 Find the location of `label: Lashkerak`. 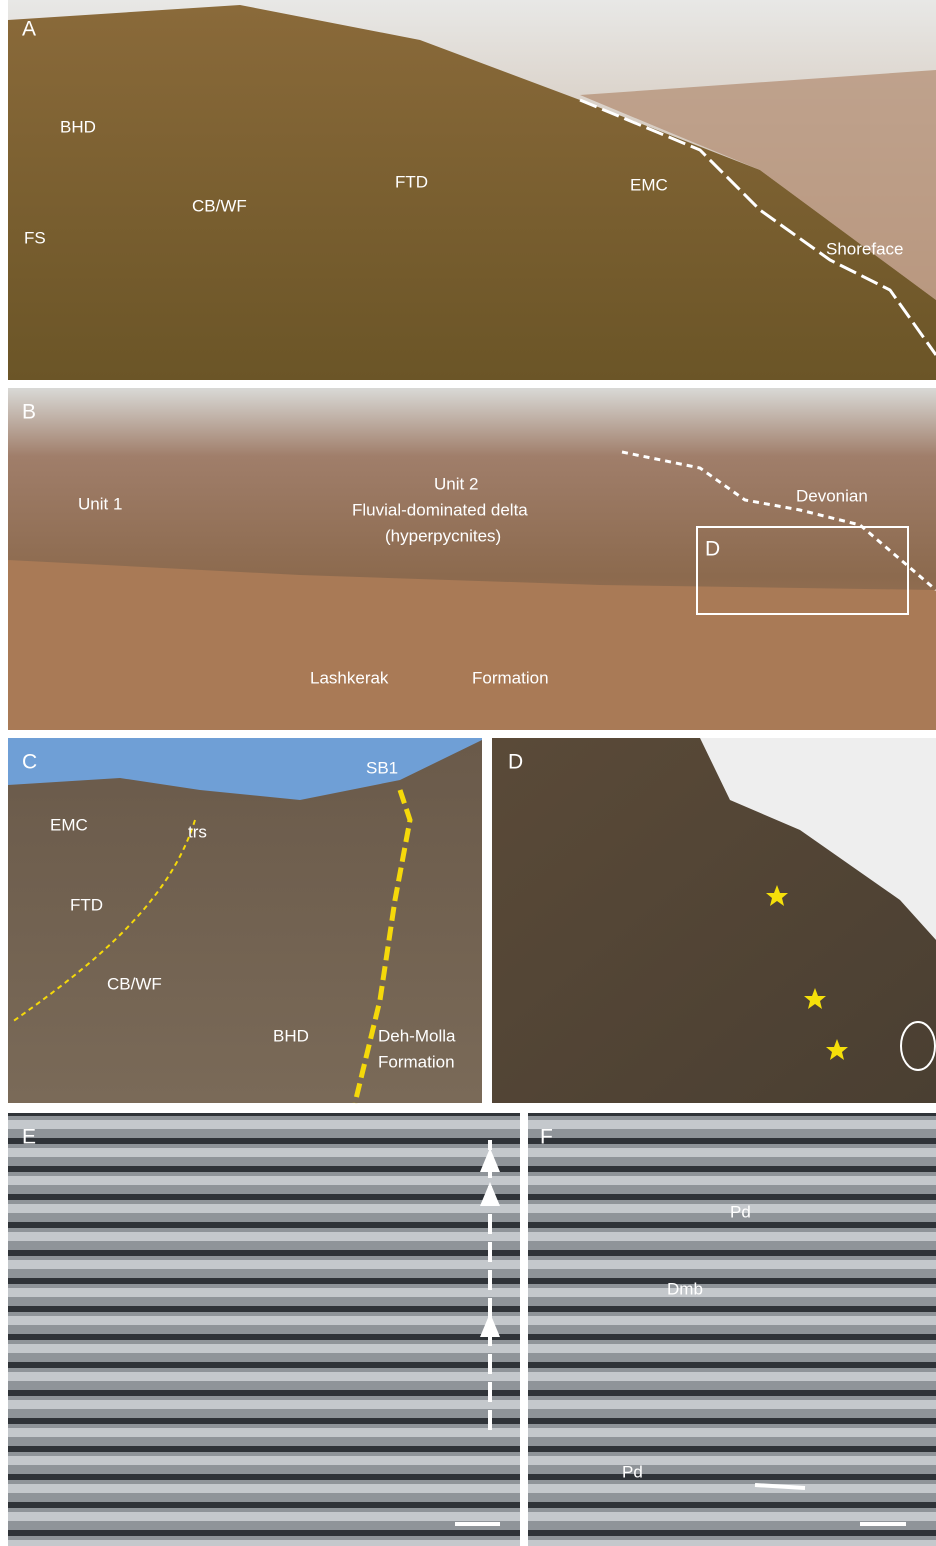

label: Lashkerak is located at coordinates (349, 677).